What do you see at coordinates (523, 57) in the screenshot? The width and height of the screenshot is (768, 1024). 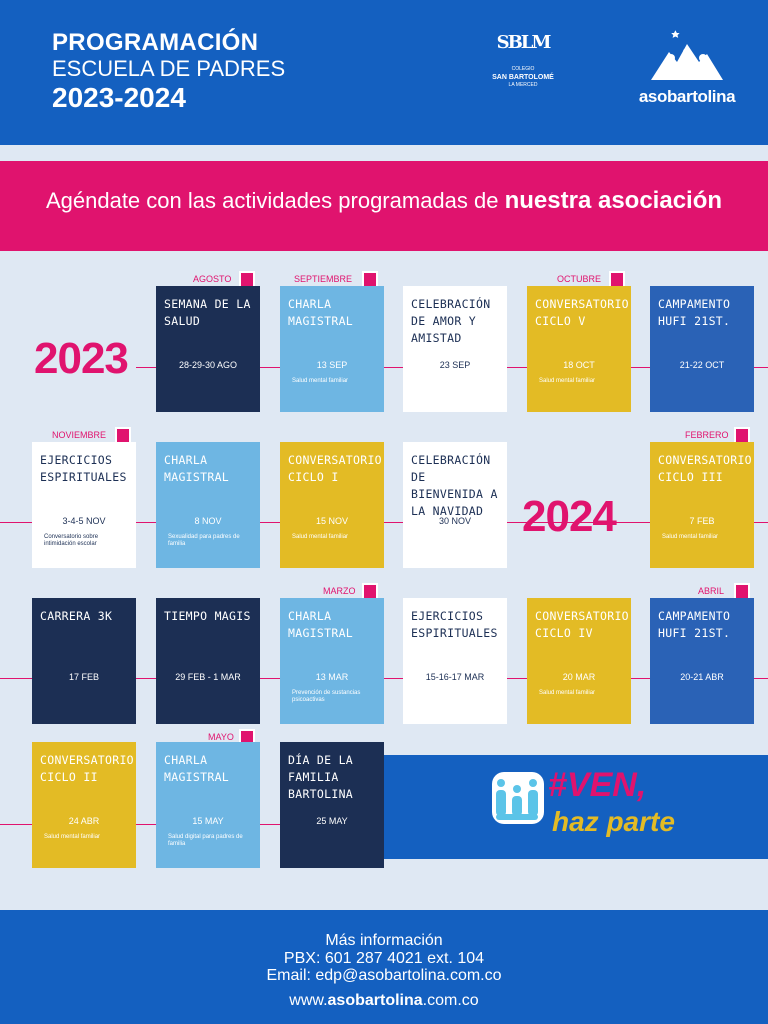 I see `colegio-logo: SBLM COLEGIO SAN BARTOLOMÉ LA MERCED` at bounding box center [523, 57].